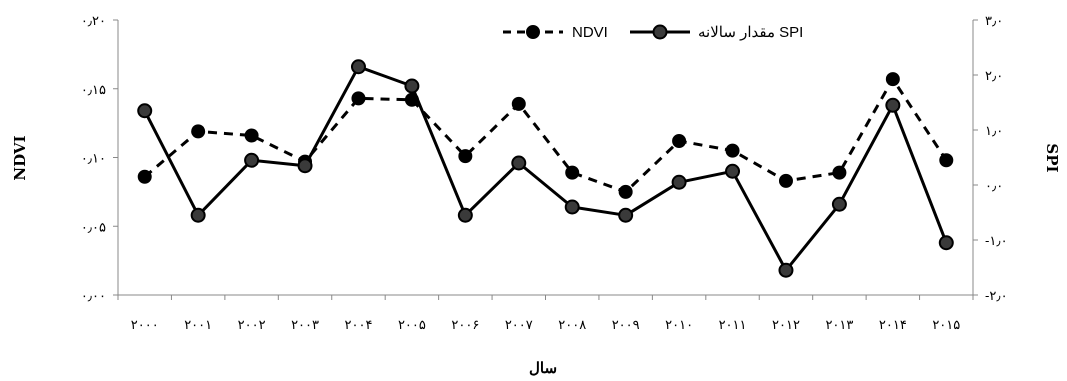 The image size is (1067, 381). Describe the element at coordinates (252, 325) in the screenshot. I see `x-tick-label: ۲۰۰۲` at that location.